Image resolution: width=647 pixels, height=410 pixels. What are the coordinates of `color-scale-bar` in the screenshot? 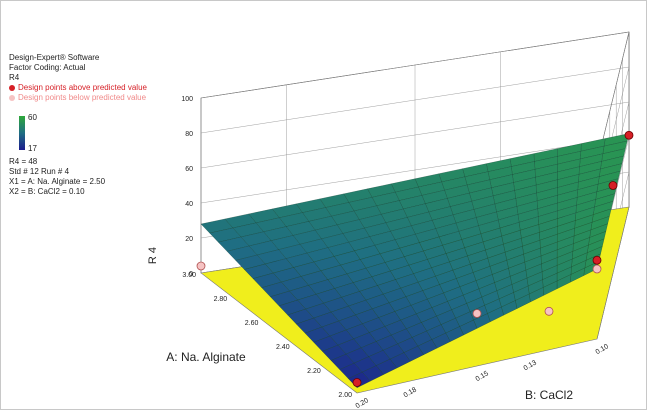 It's located at (22, 133).